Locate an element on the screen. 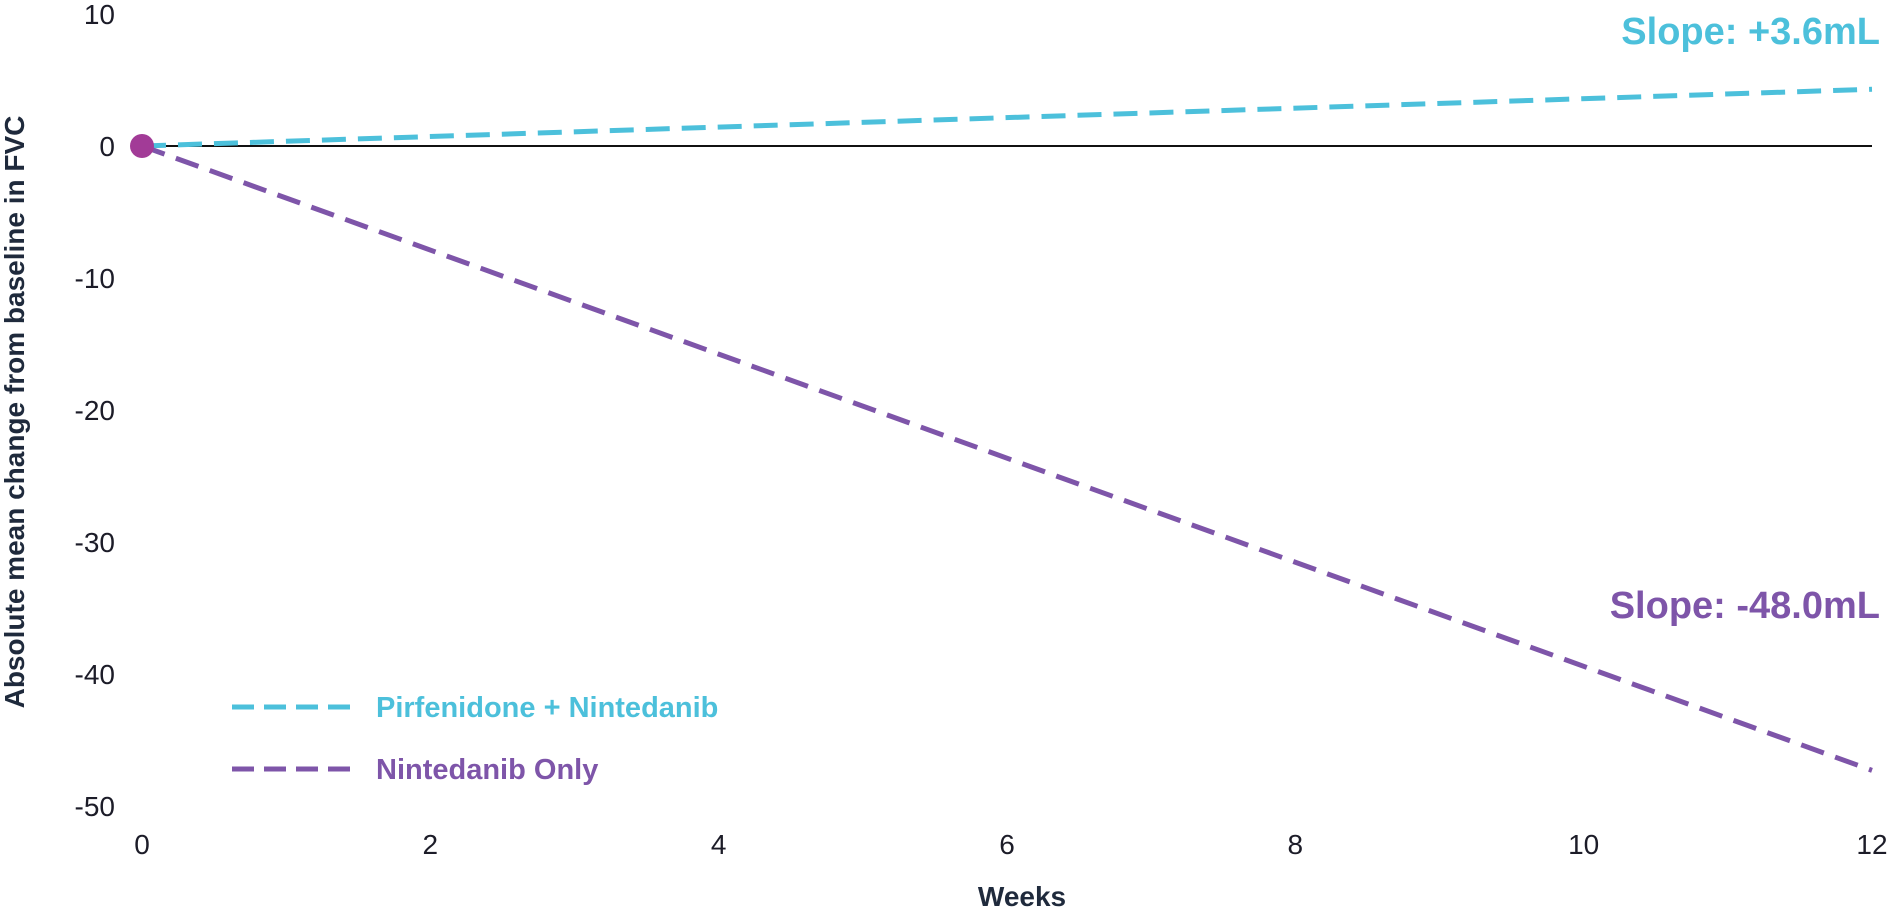 The height and width of the screenshot is (908, 1892). slope-annotation: Slope: +3.6mL is located at coordinates (1750, 32).